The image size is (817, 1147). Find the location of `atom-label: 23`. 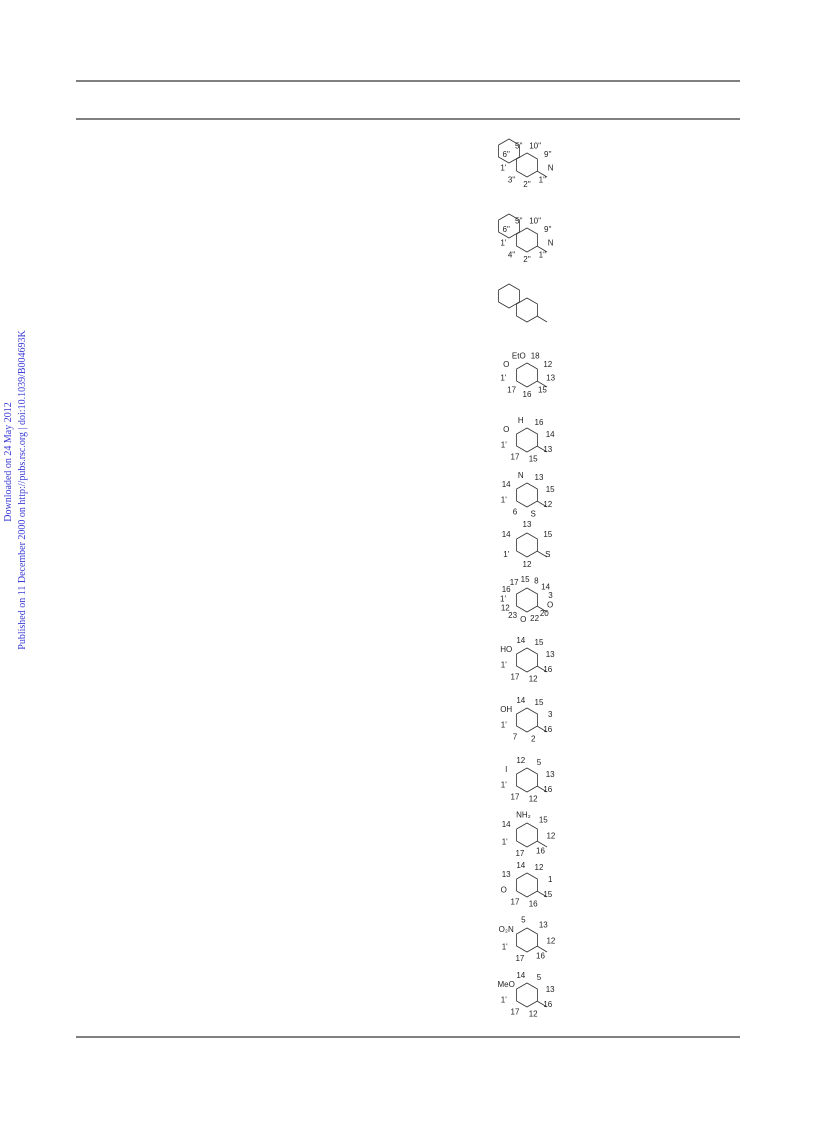

atom-label: 23 is located at coordinates (512, 615).